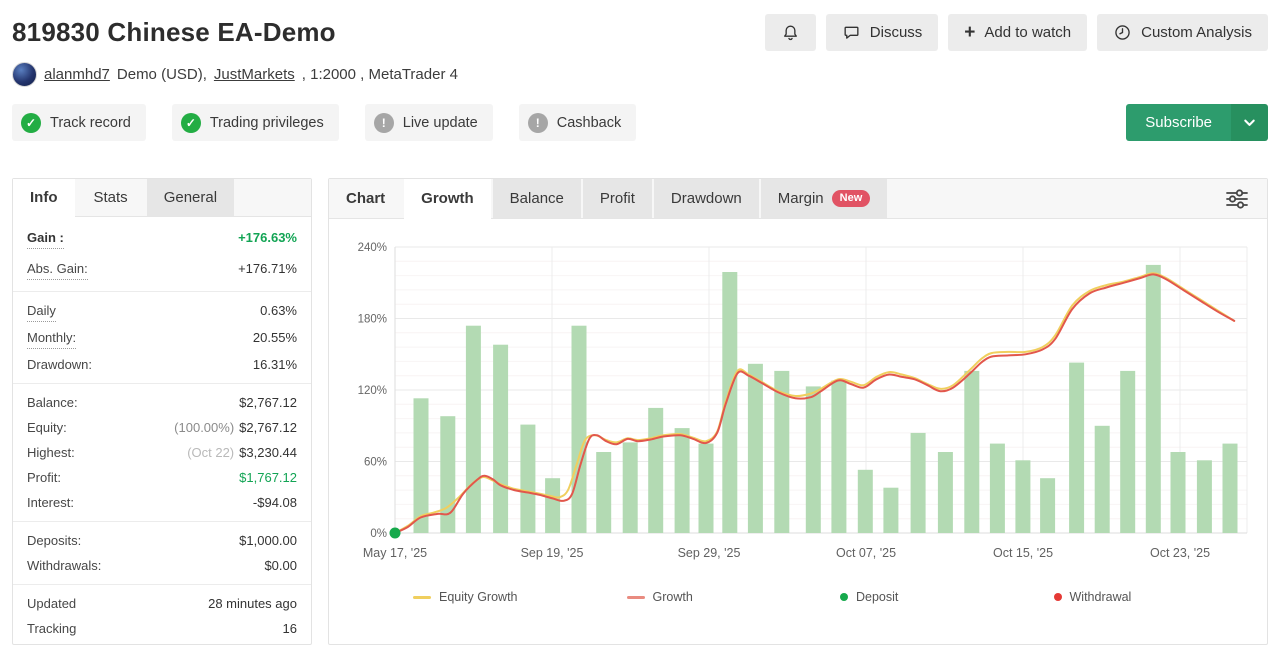  Describe the element at coordinates (267, 237) in the screenshot. I see `stat-value-group: +176.63%` at that location.